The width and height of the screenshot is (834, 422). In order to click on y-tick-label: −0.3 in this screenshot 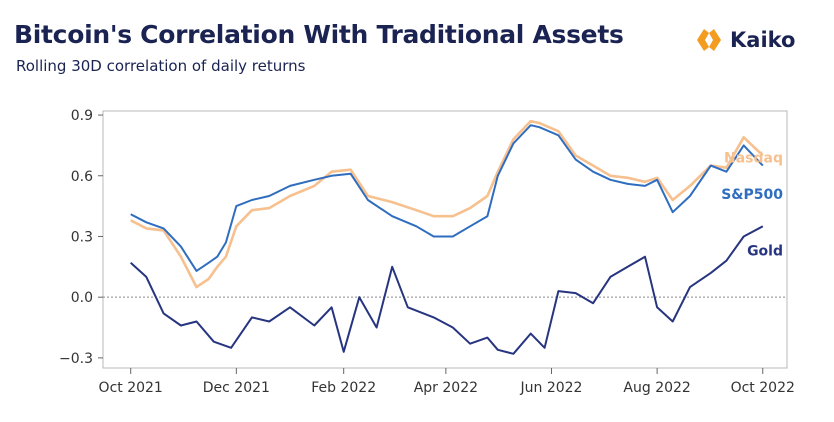, I will do `click(76, 359)`.